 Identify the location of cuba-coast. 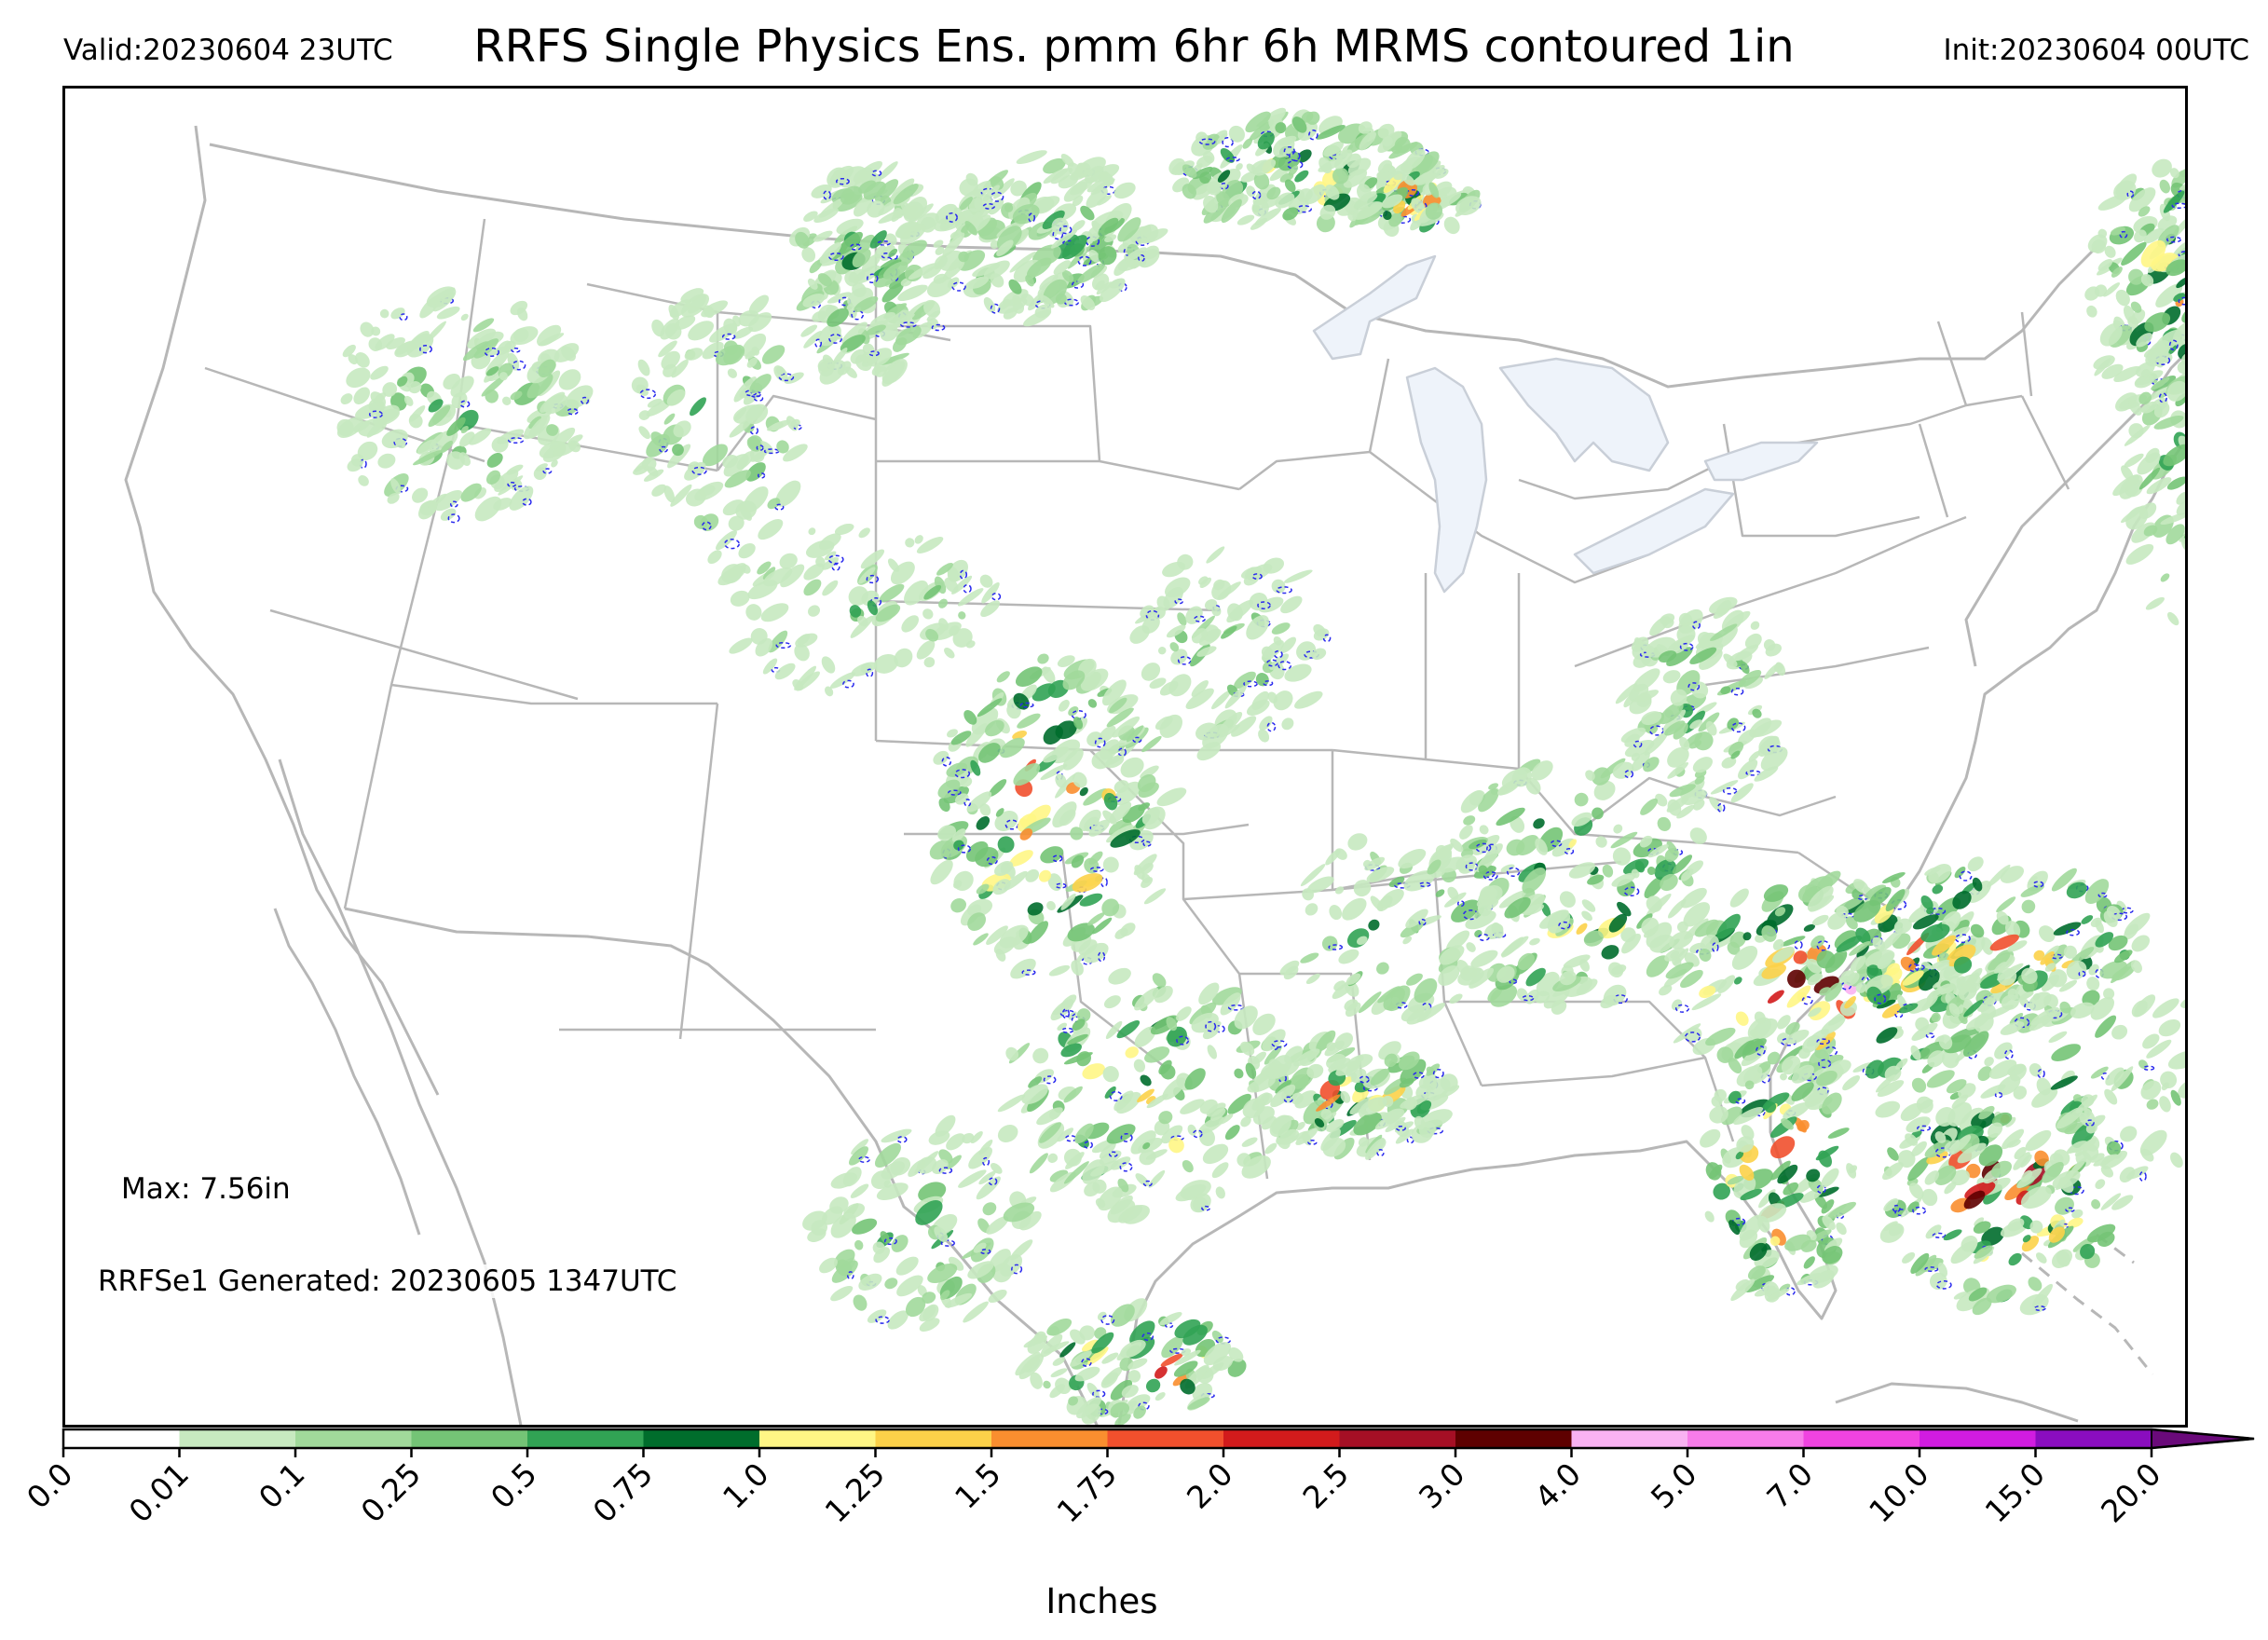
(1957, 1402).